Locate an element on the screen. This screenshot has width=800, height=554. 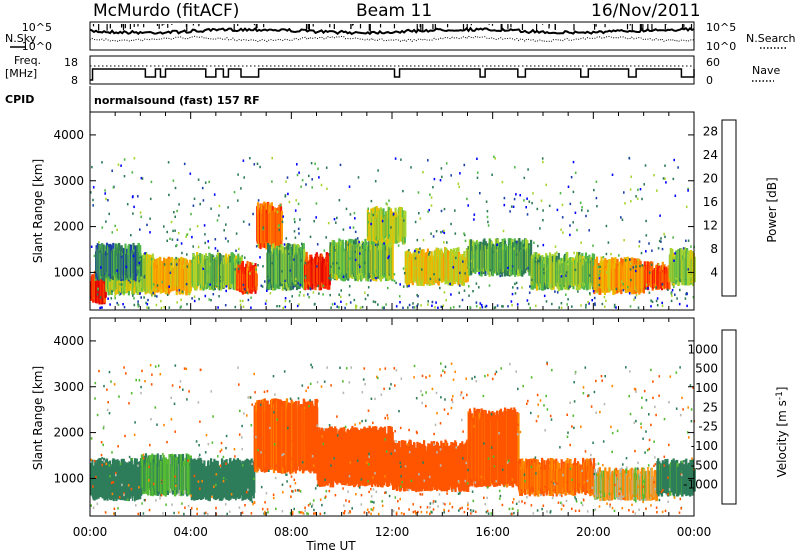
freq-label-2: [MHz] is located at coordinates (21, 73).